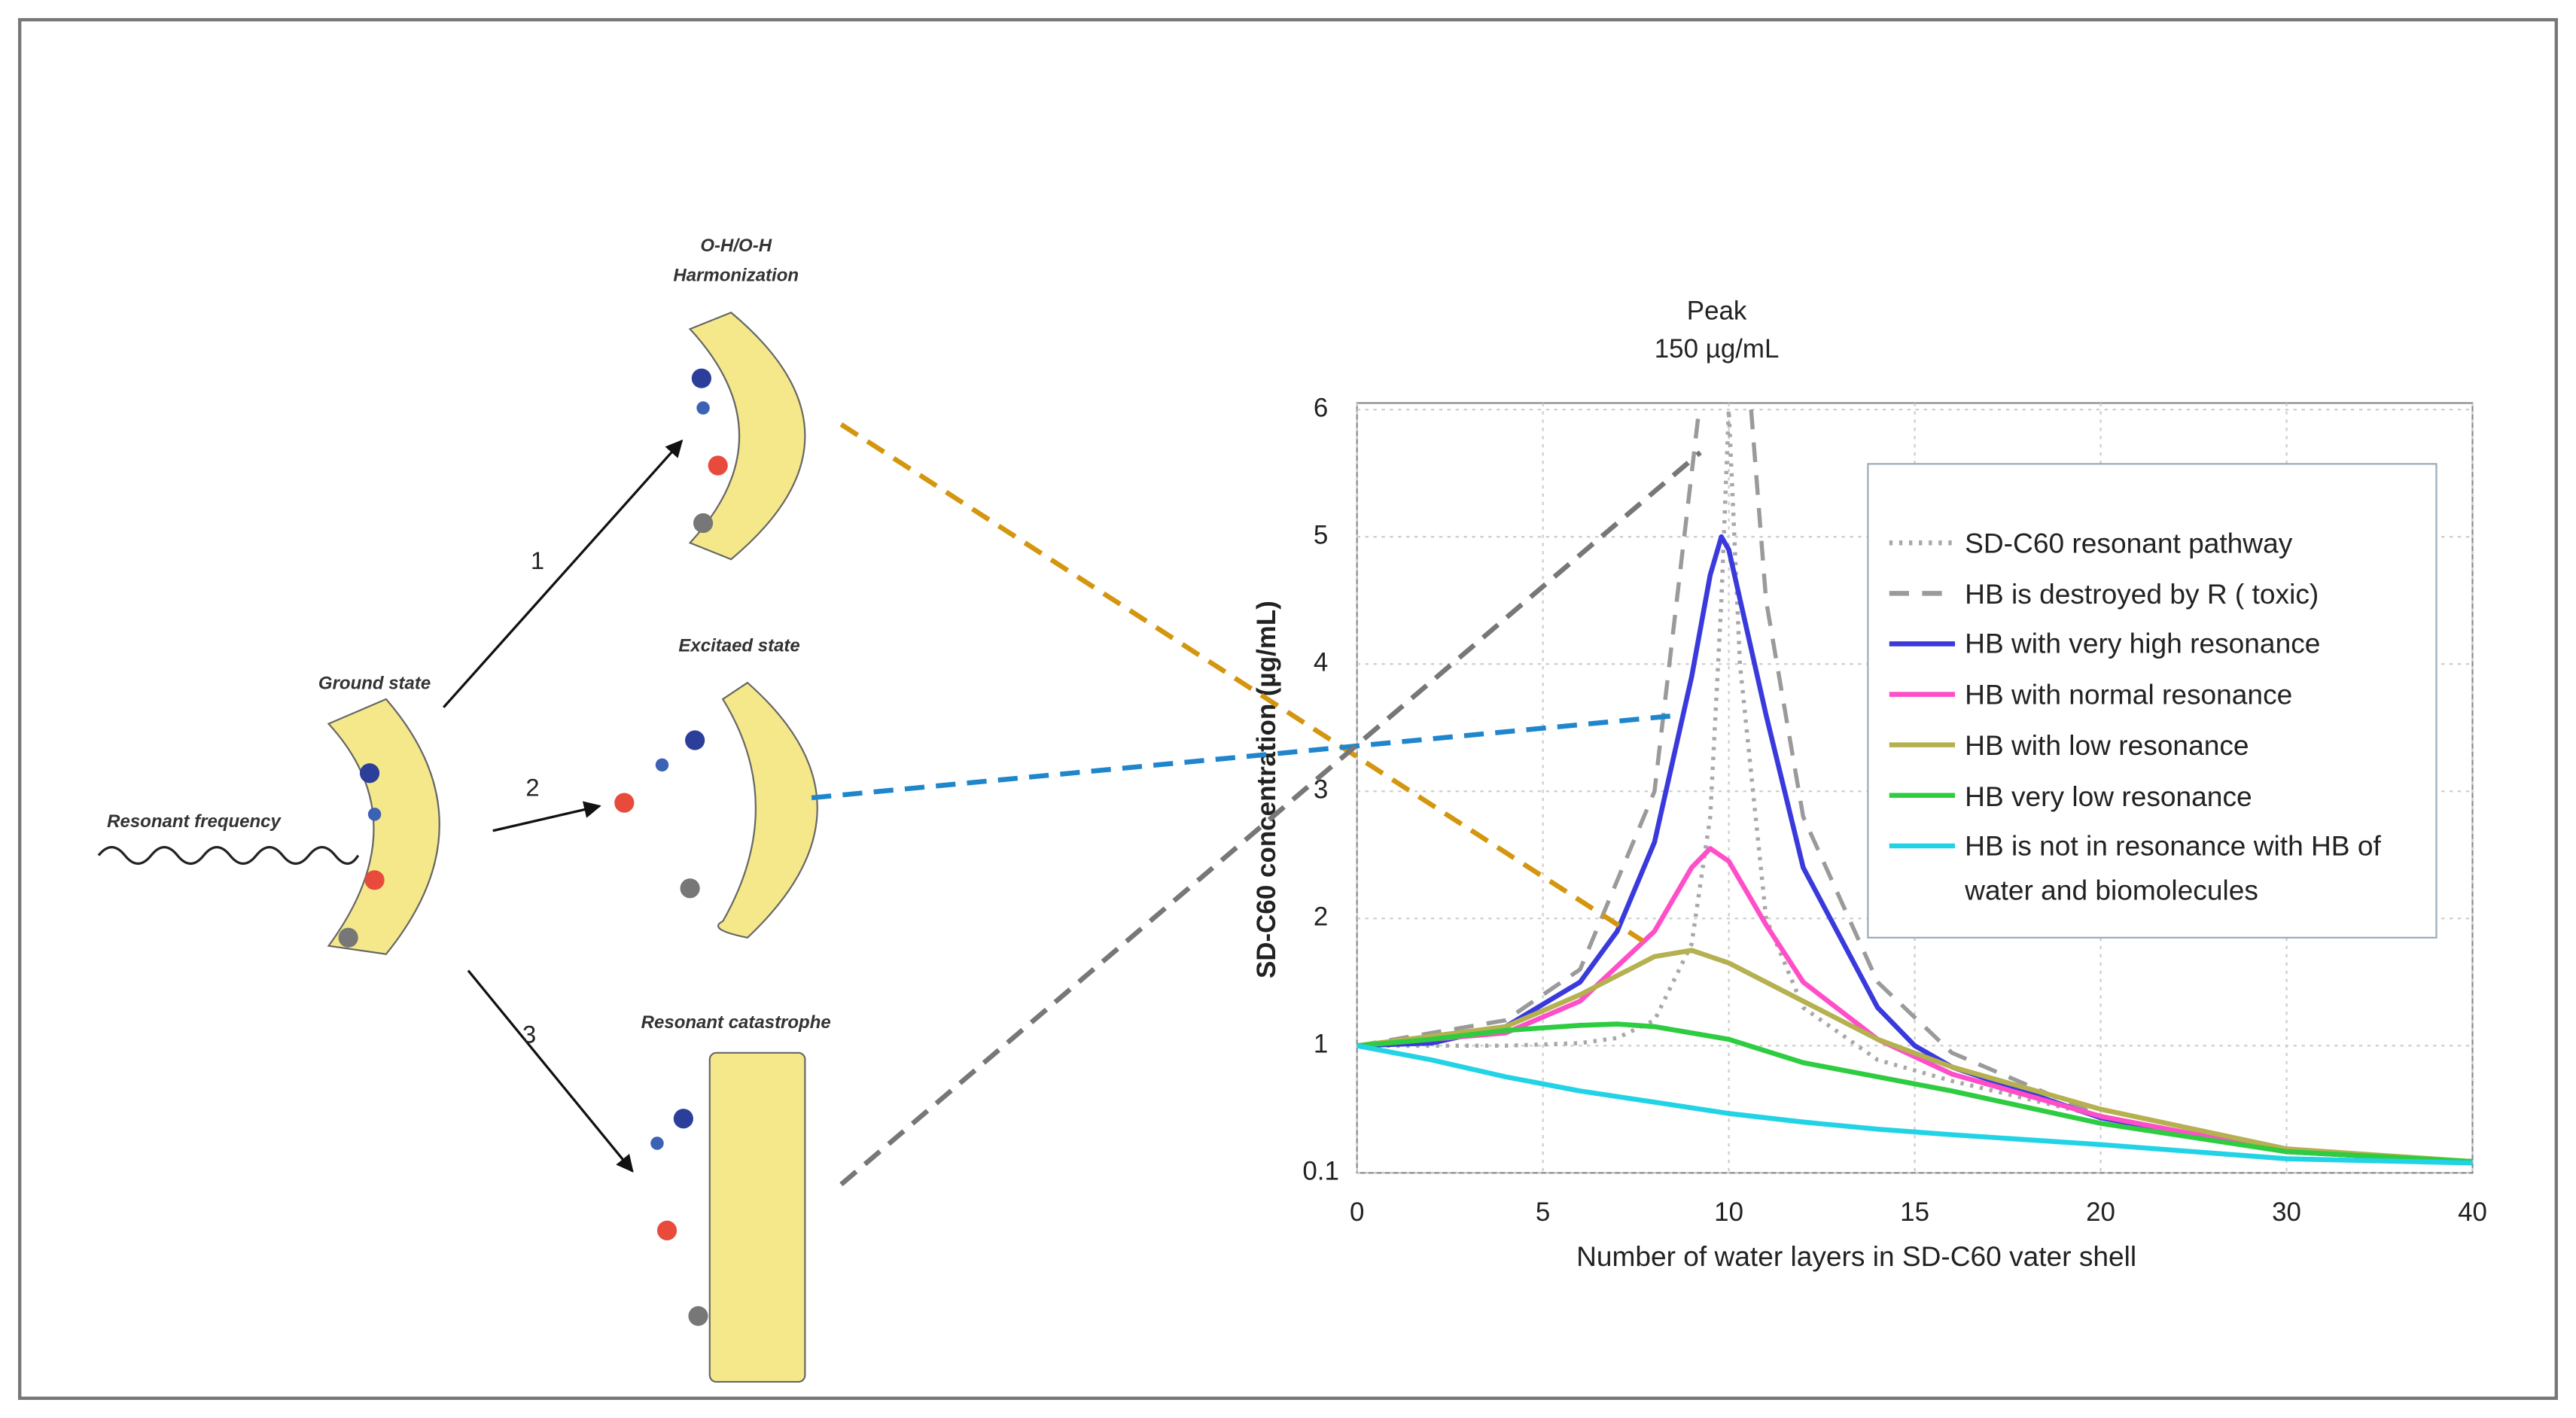 The width and height of the screenshot is (2576, 1418). Describe the element at coordinates (1321, 789) in the screenshot. I see `y-tick-label: 3` at that location.